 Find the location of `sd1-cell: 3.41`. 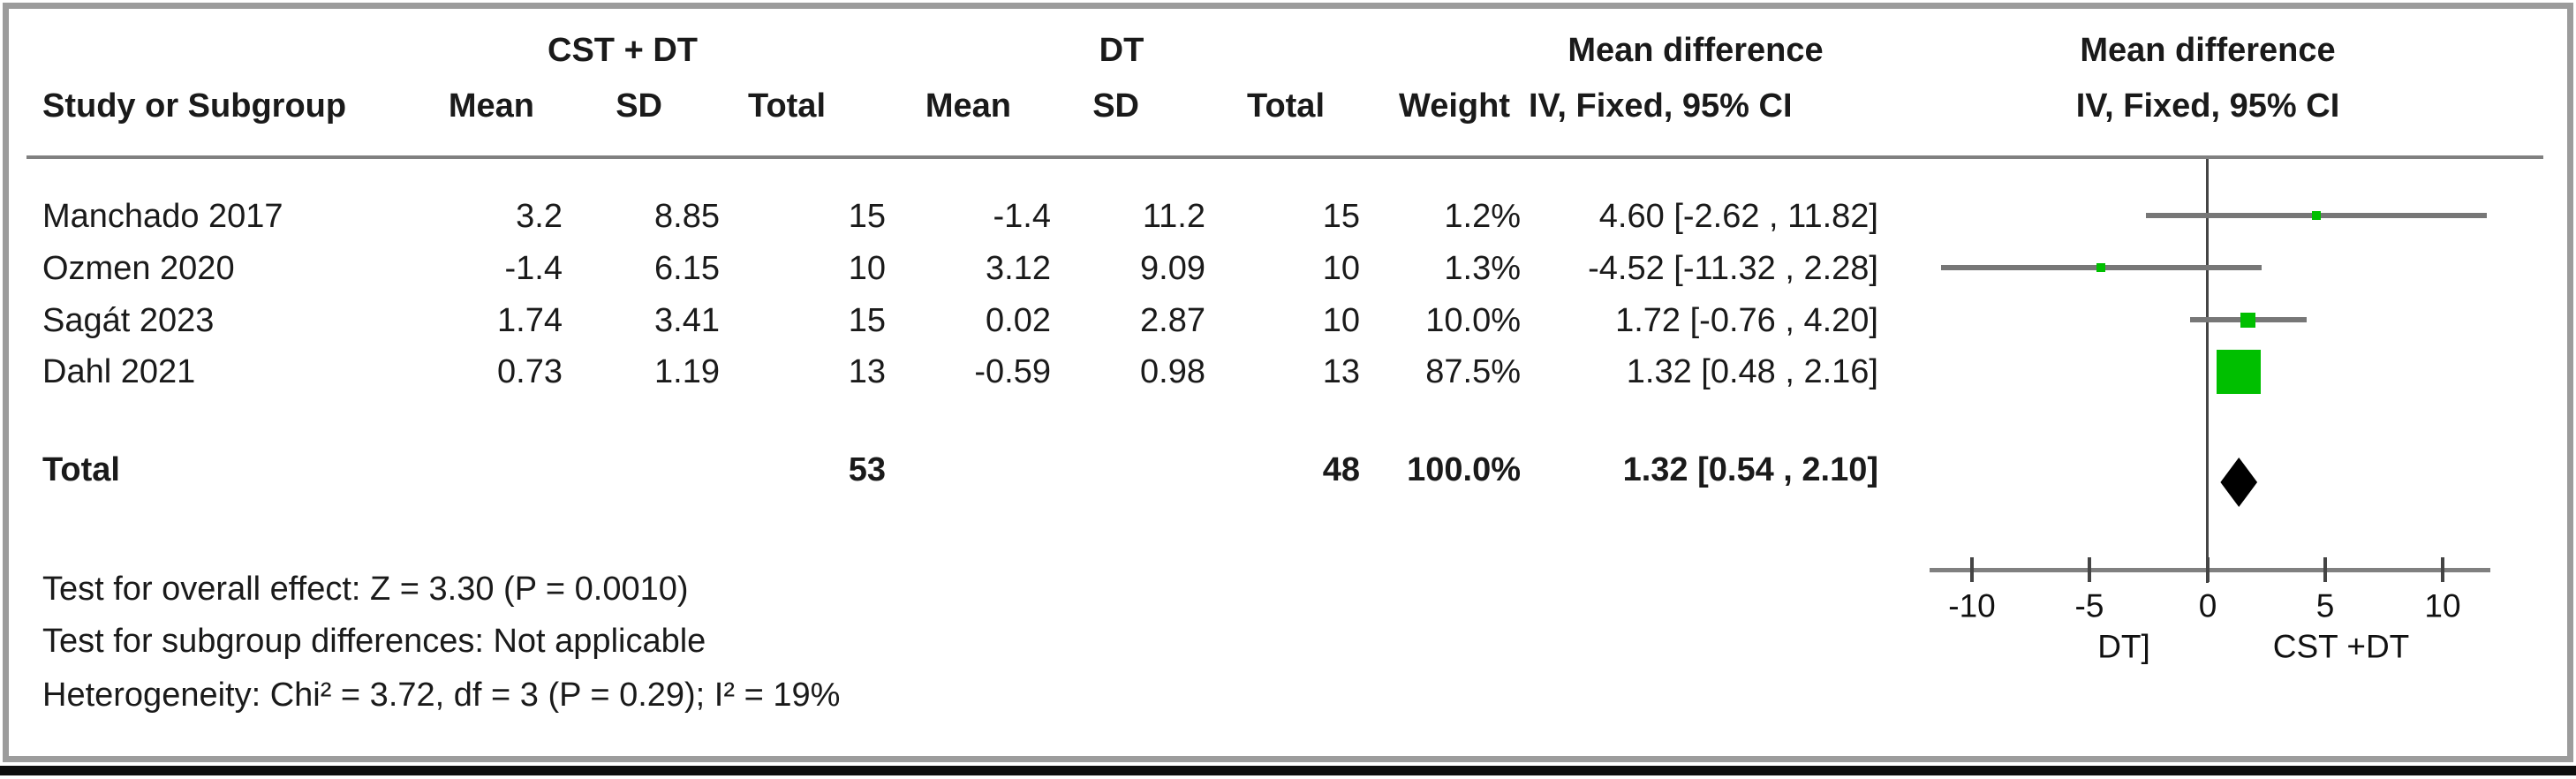

sd1-cell: 3.41 is located at coordinates (687, 320).